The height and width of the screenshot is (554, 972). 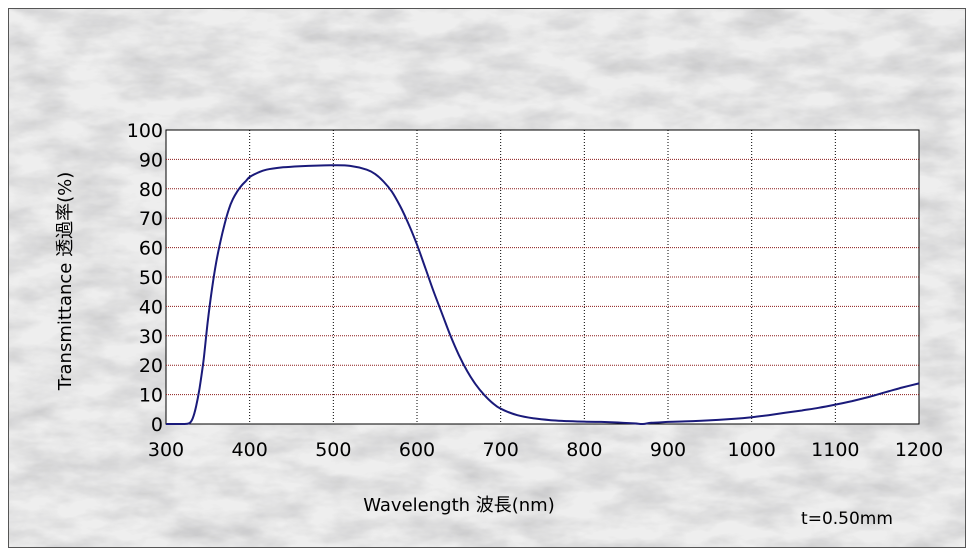 I want to click on x-tick-label: 900, so click(x=668, y=450).